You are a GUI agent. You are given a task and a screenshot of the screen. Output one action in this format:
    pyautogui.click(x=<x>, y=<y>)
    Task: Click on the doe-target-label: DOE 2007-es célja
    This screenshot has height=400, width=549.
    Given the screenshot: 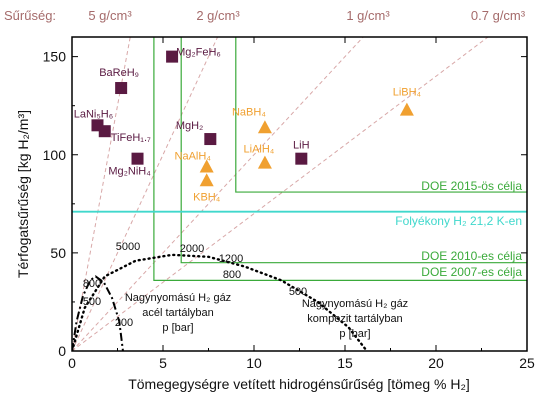 What is the action you would take?
    pyautogui.click(x=471, y=272)
    